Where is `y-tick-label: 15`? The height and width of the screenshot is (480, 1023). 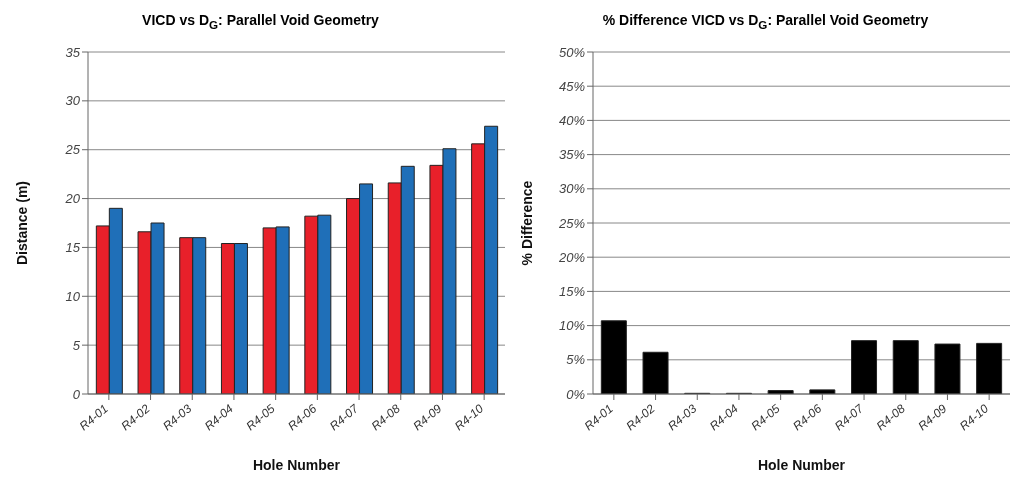 y-tick-label: 15 is located at coordinates (73, 248).